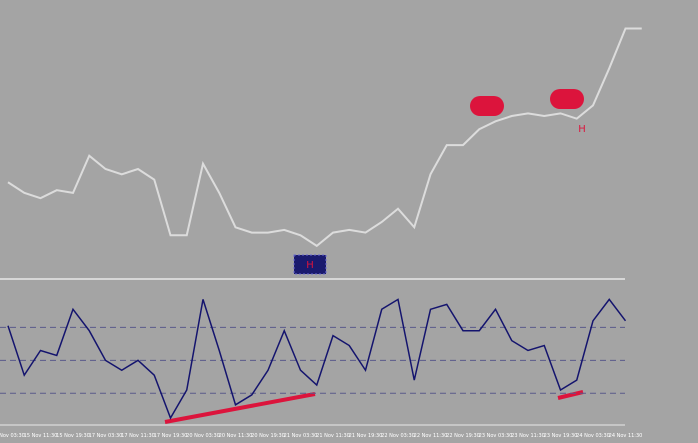  I want to click on x-tick-label: 21 Nov 03:30, so click(301, 436).